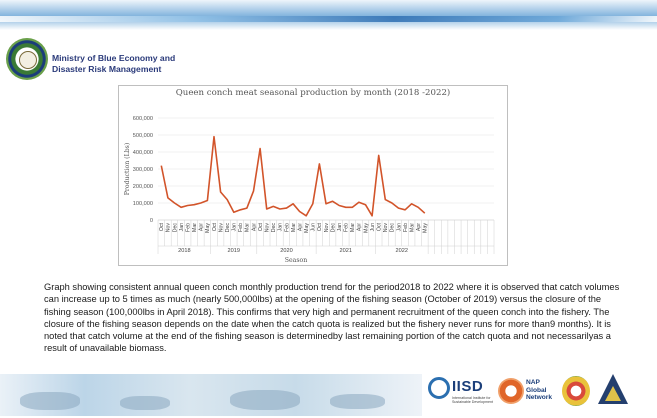 The height and width of the screenshot is (418, 657). Describe the element at coordinates (511, 391) in the screenshot. I see `nap-circle-icon` at that location.